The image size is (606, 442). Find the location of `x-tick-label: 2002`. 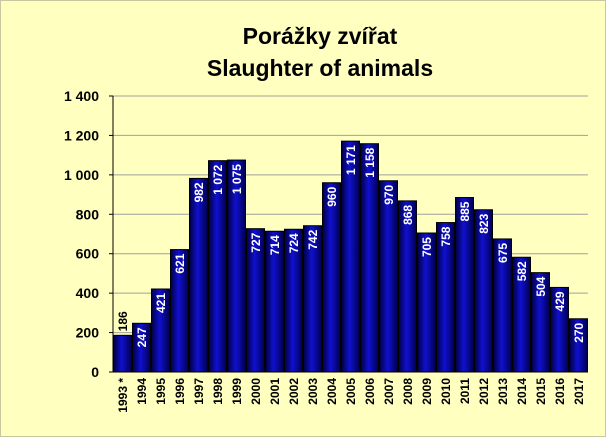

x-tick-label: 2002 is located at coordinates (294, 391).